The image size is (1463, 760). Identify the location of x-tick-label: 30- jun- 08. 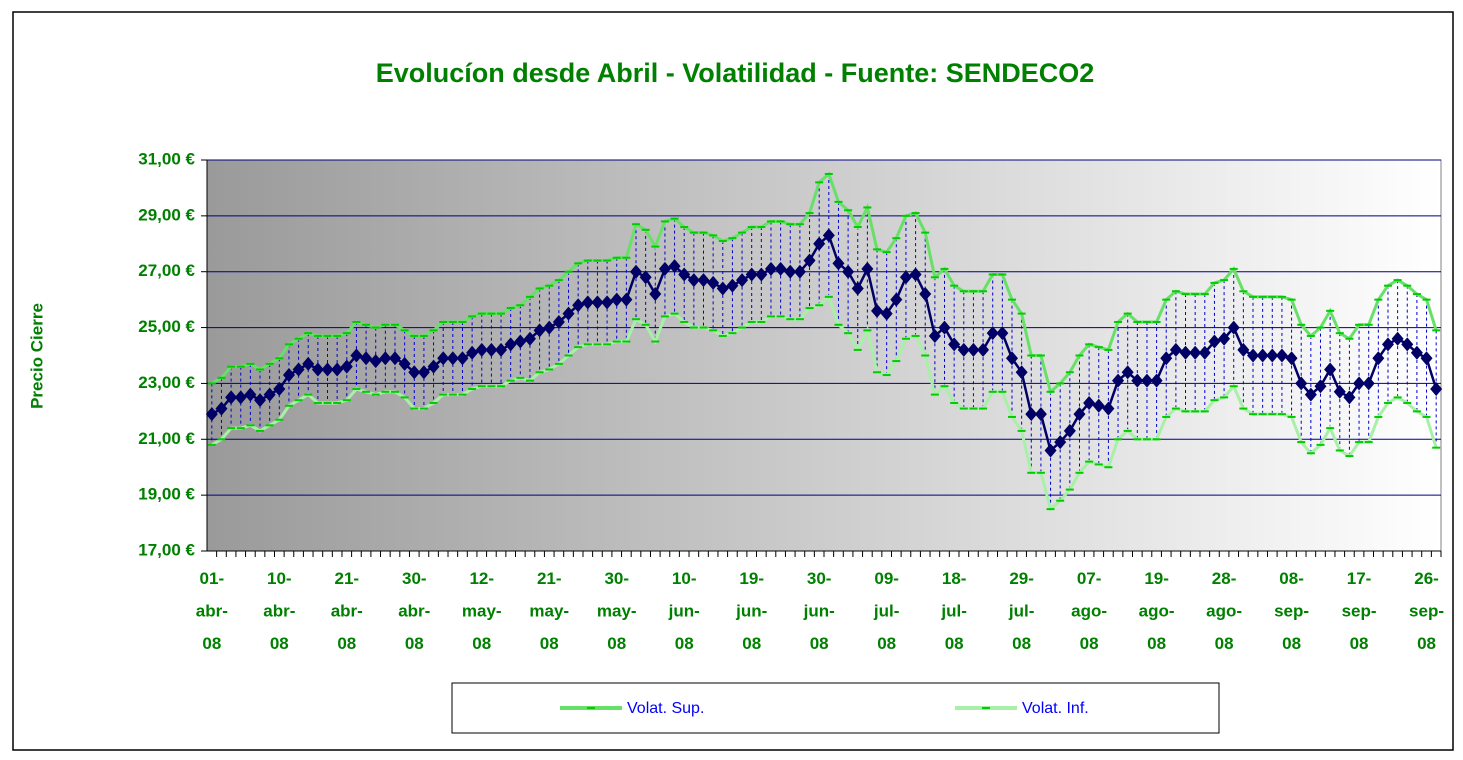
(819, 611).